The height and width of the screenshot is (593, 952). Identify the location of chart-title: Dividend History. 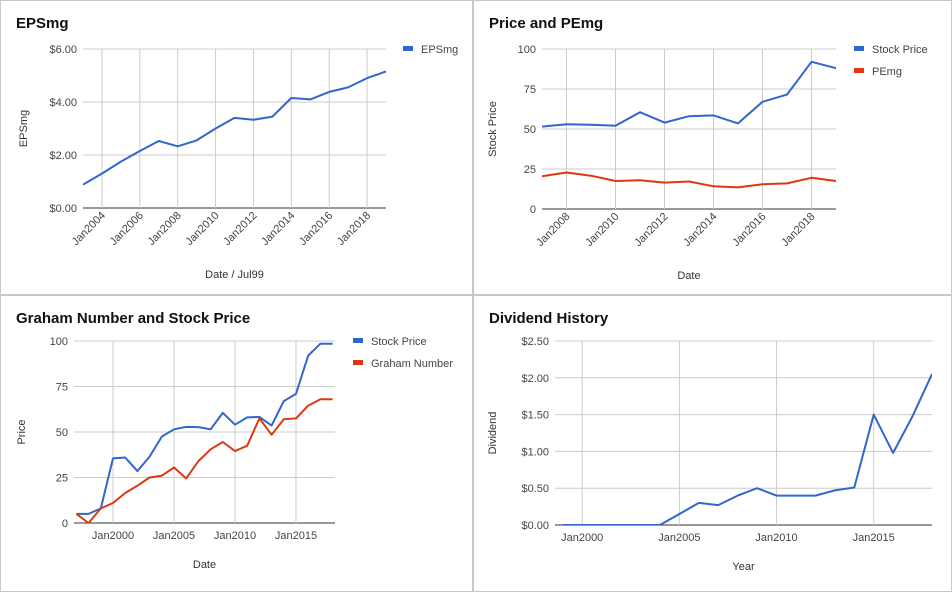
(549, 318).